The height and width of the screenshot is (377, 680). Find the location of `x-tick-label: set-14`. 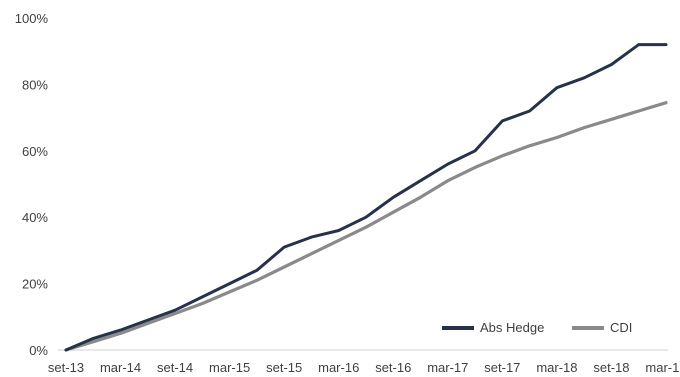

x-tick-label: set-14 is located at coordinates (175, 367).